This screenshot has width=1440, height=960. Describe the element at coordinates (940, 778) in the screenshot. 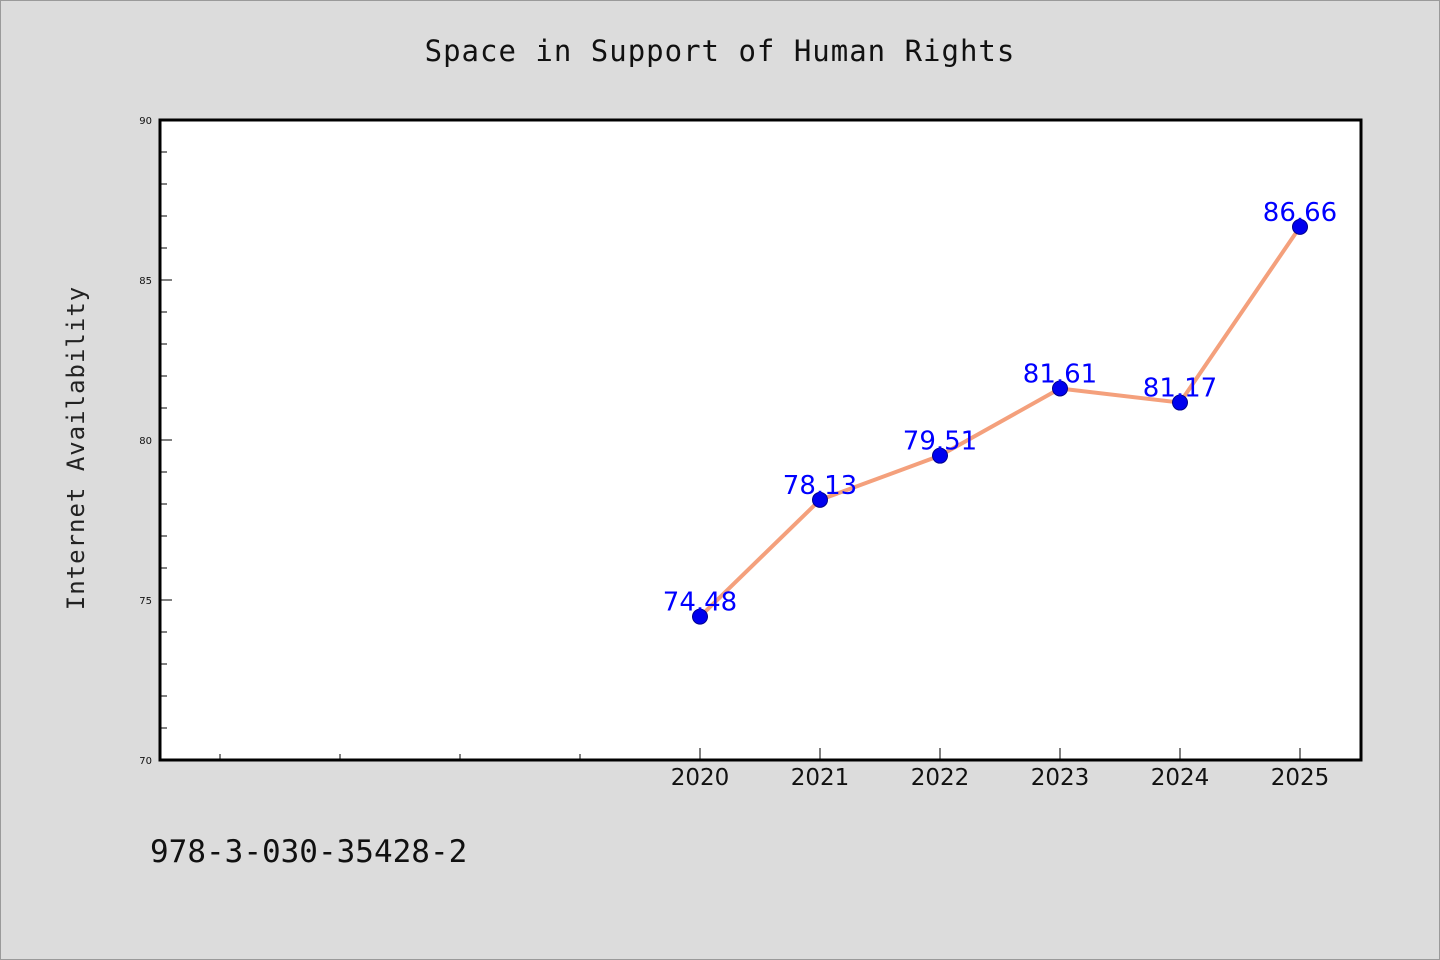

I see `x-tick-label: 2022` at that location.